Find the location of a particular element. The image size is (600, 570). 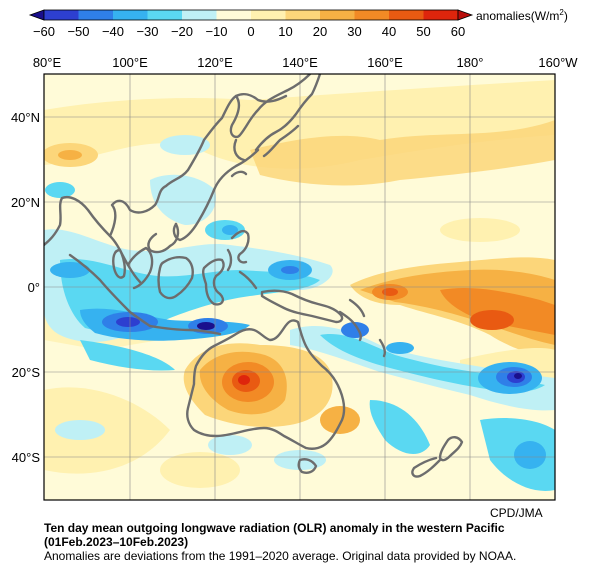

colorbar-tick-label: 10 is located at coordinates (285, 31).